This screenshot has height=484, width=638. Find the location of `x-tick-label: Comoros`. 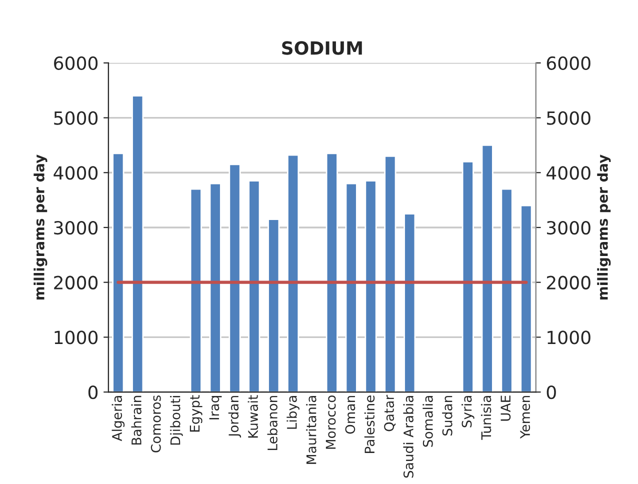

x-tick-label: Comoros is located at coordinates (155, 423).